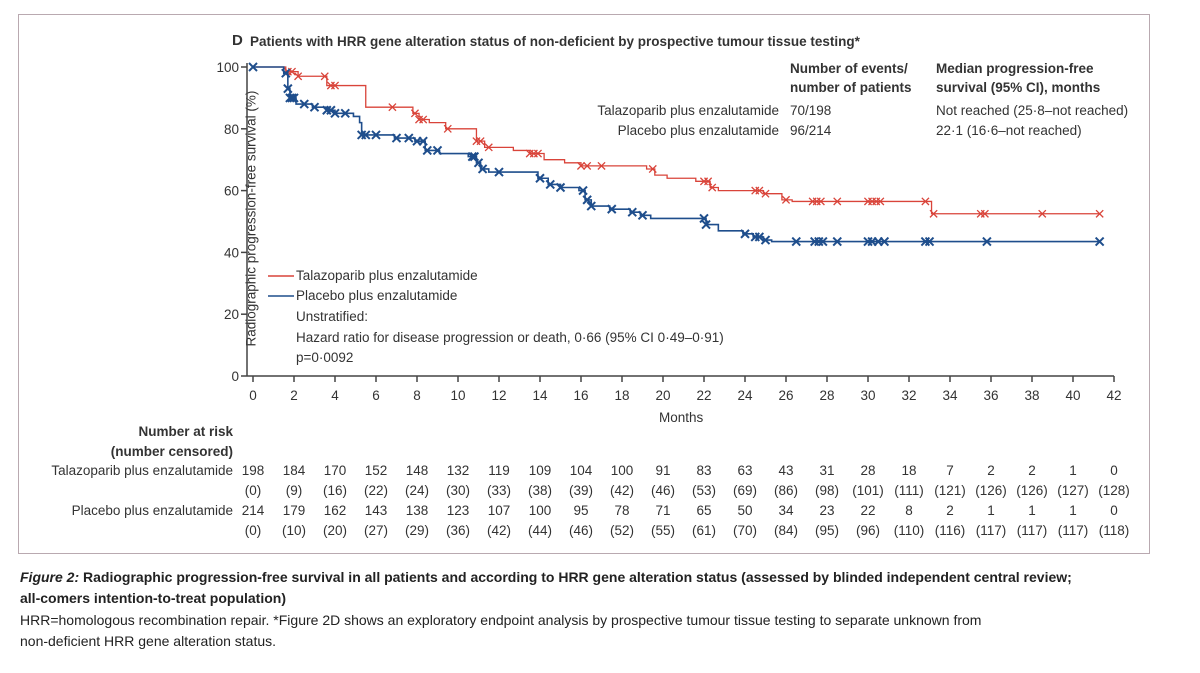 The width and height of the screenshot is (1200, 673). What do you see at coordinates (704, 470) in the screenshot?
I see `risk-count: 83` at bounding box center [704, 470].